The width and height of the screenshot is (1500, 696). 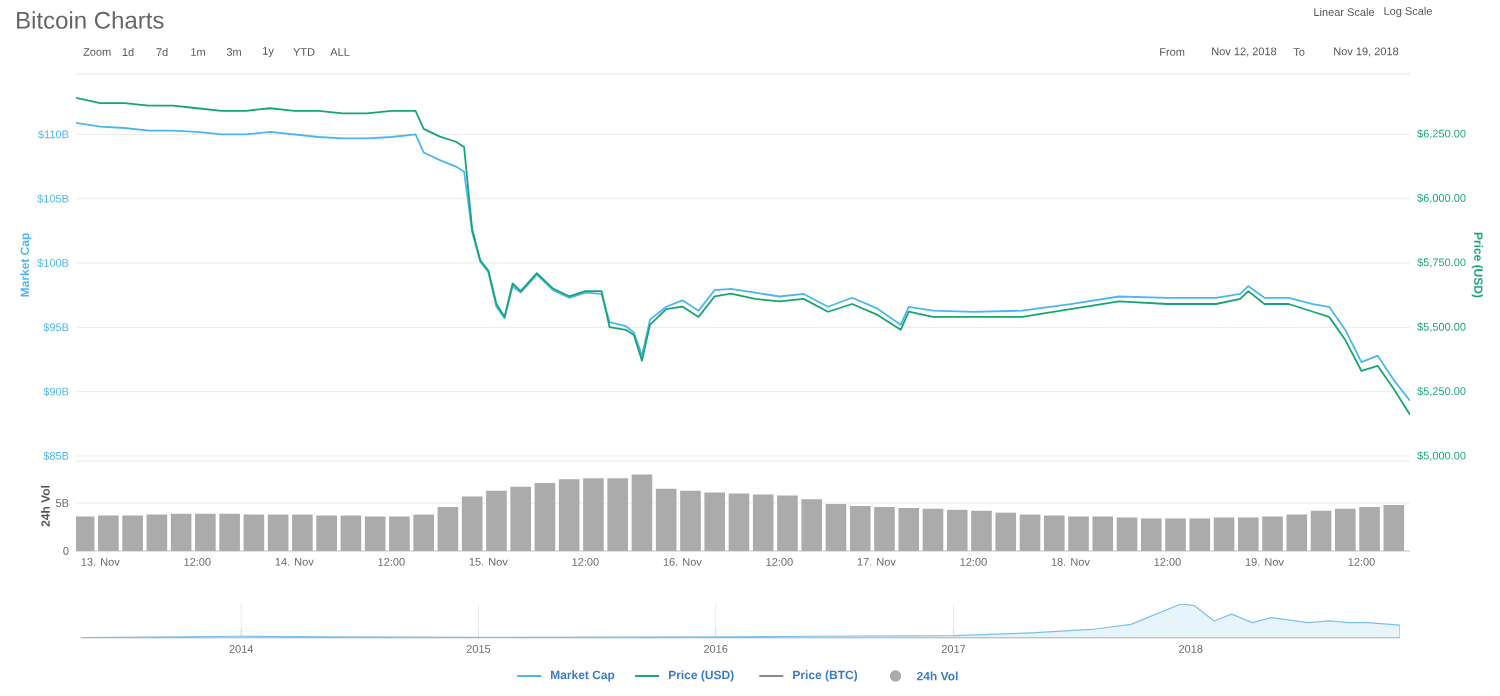 I want to click on chart-title: Bitcoin Charts, so click(x=90, y=20).